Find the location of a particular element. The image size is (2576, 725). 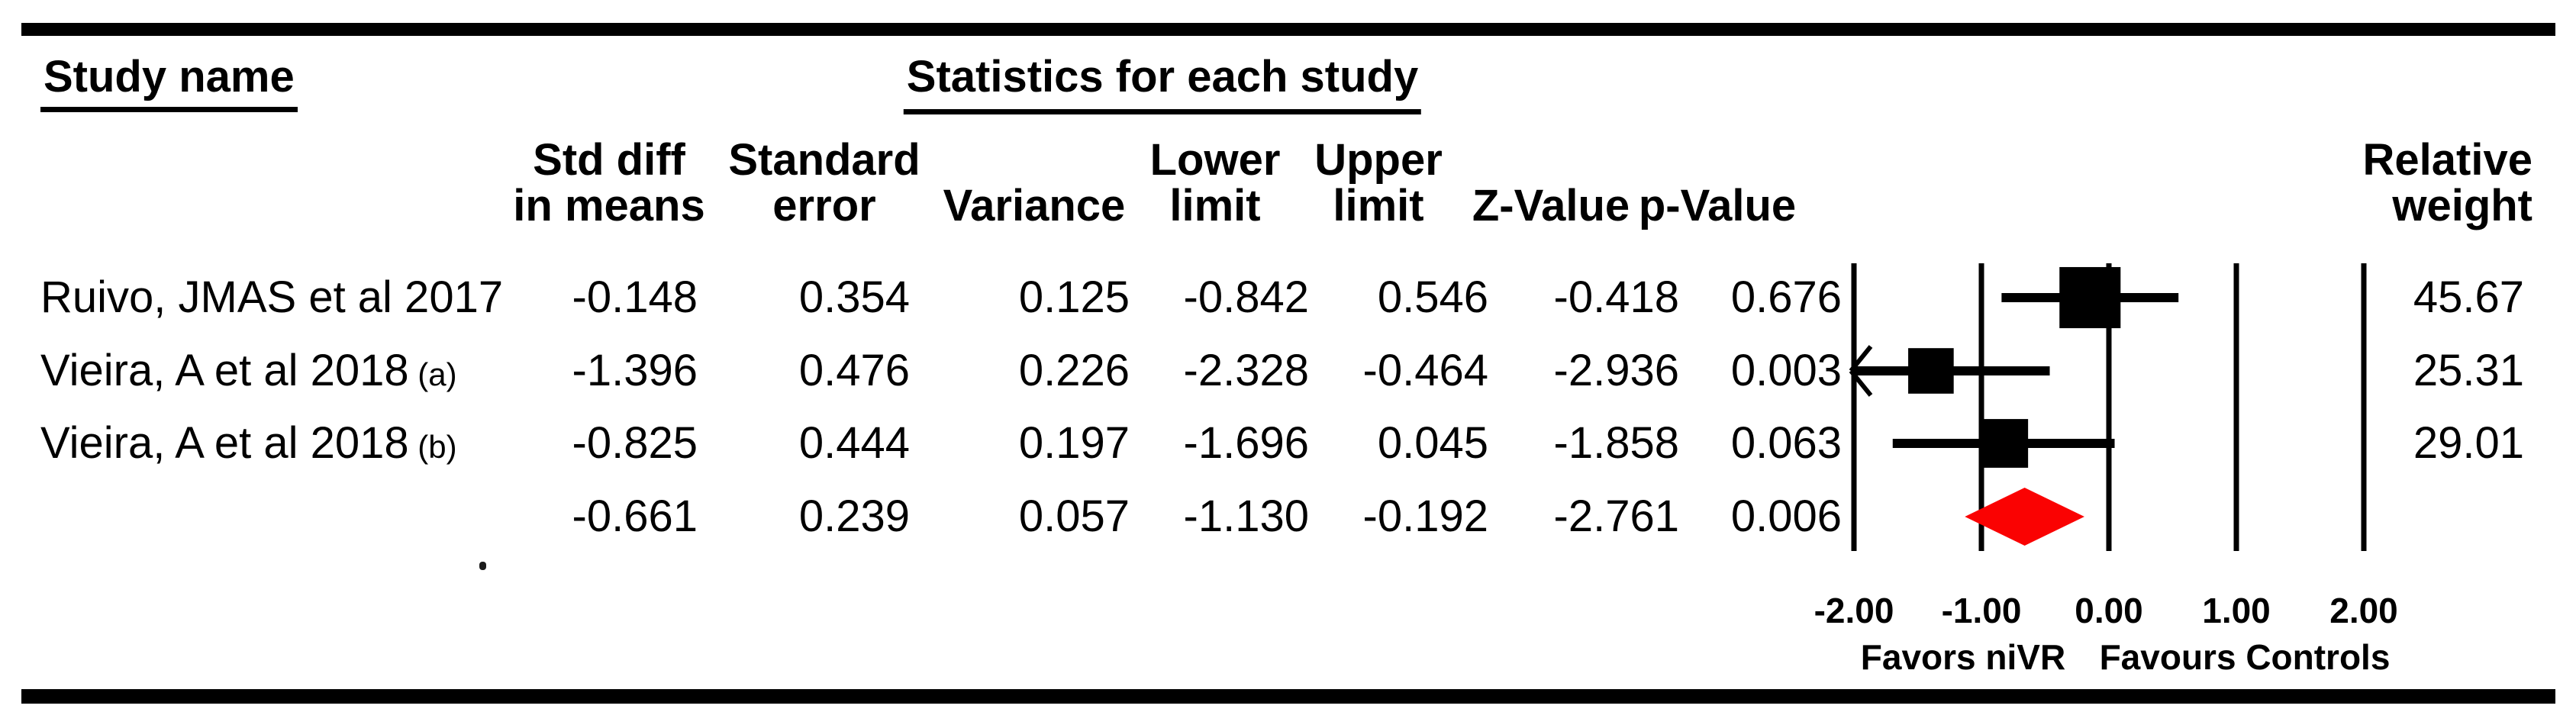

column-header-upper: Upper limit is located at coordinates (1378, 183).